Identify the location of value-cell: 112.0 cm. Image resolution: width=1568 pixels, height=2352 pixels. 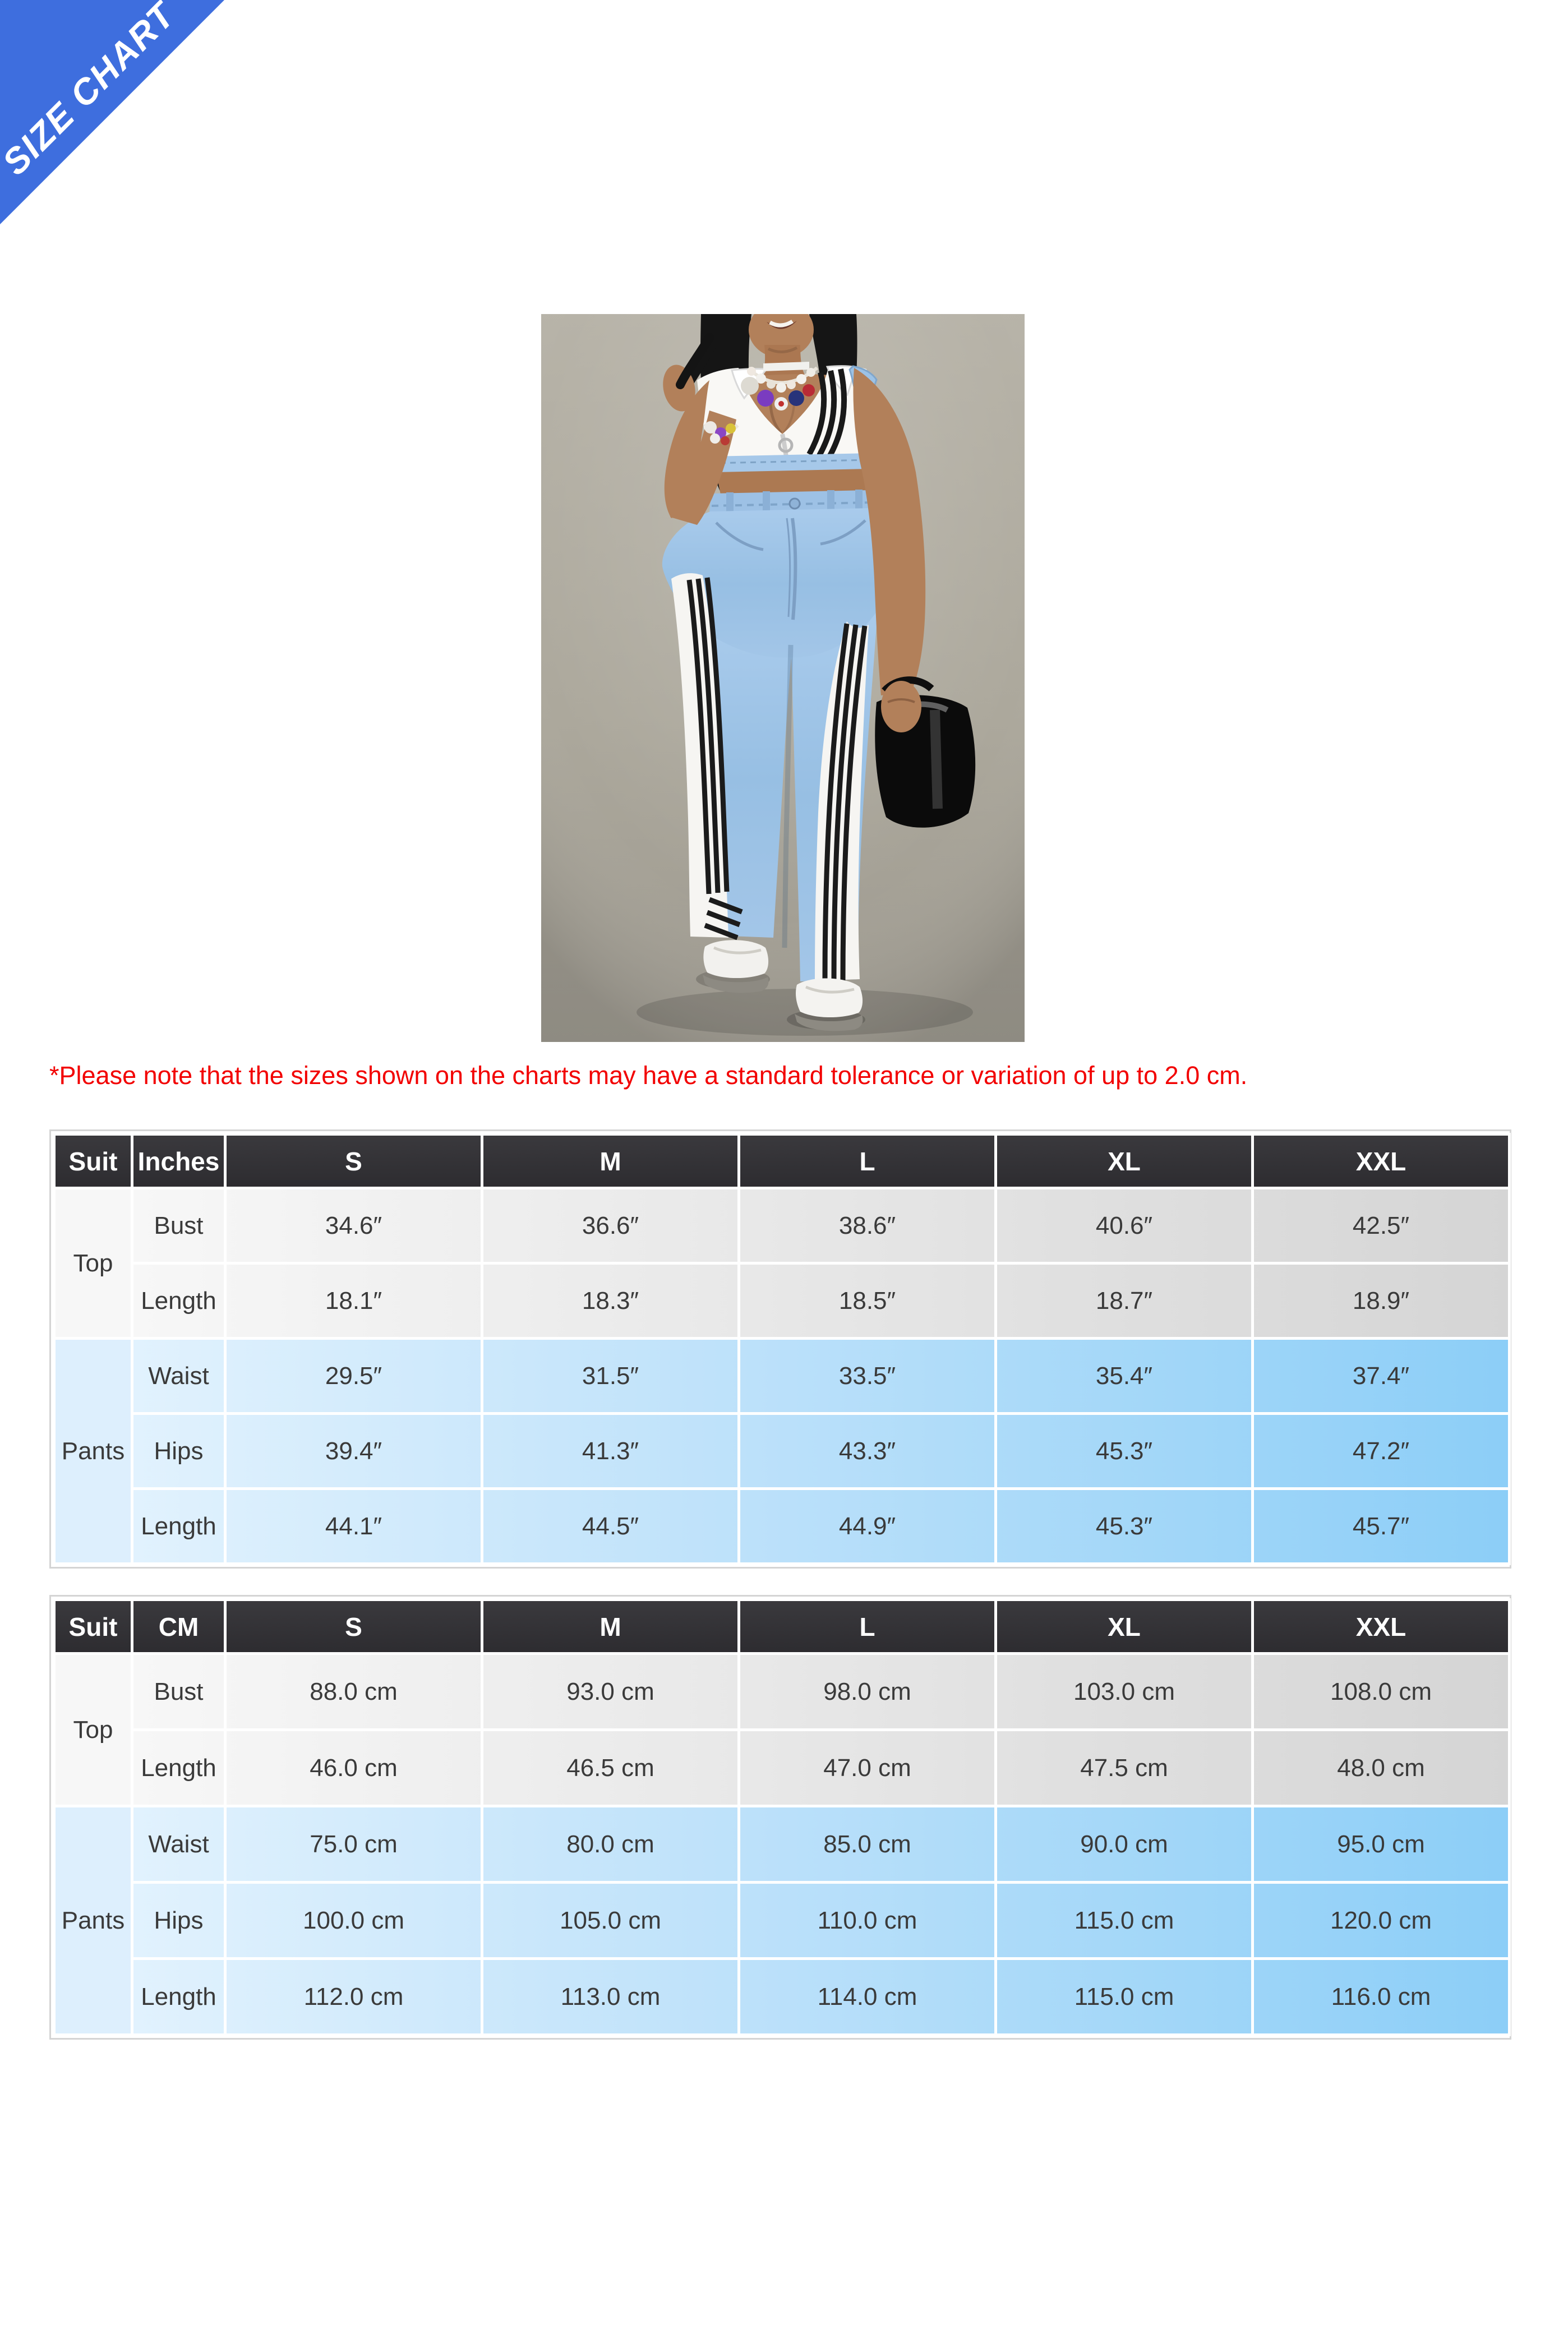
(353, 1996).